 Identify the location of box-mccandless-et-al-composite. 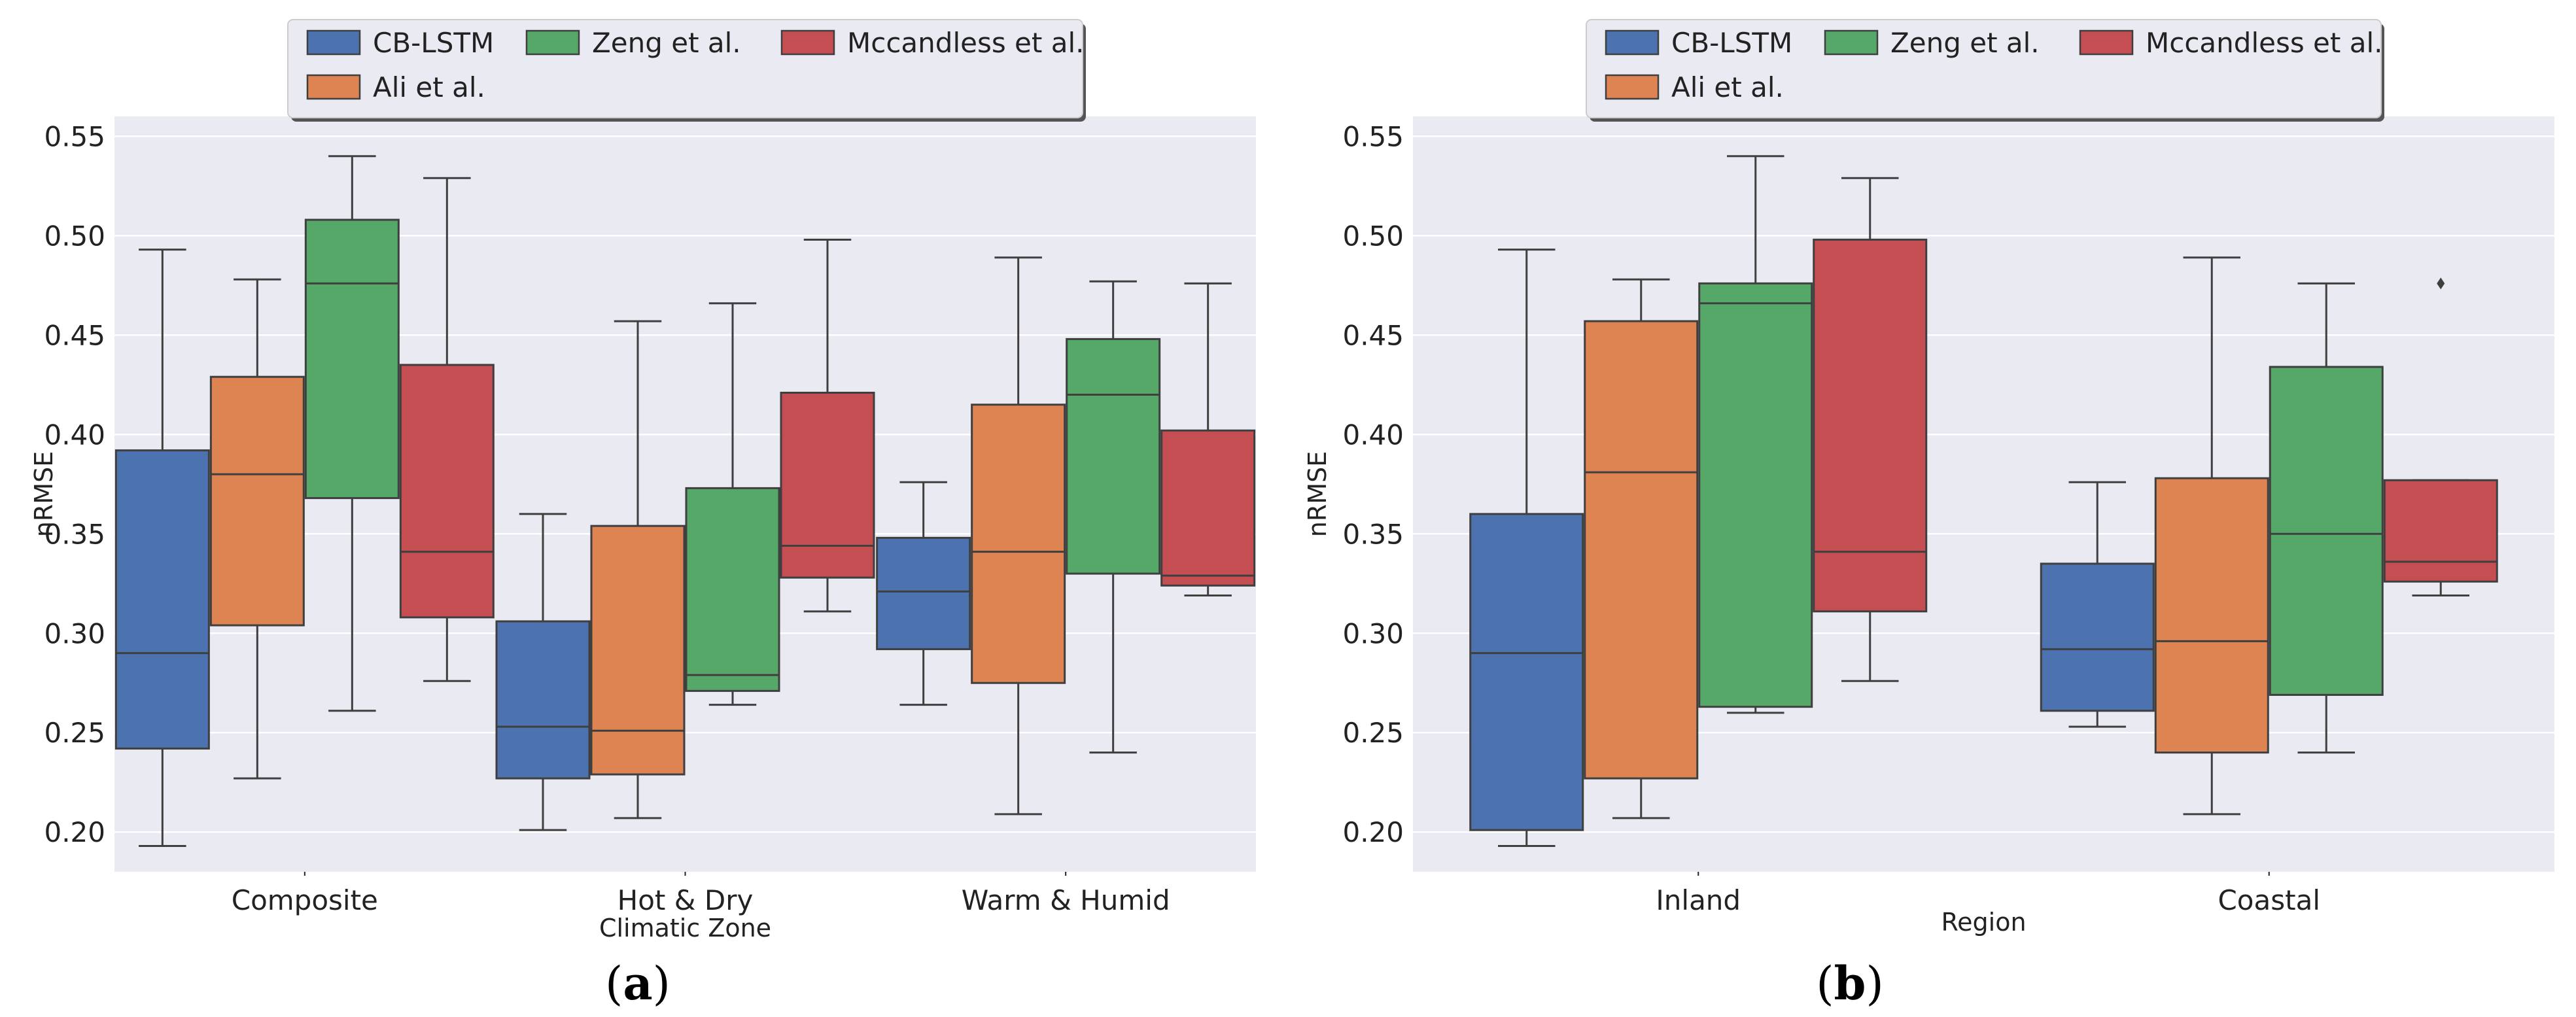
(447, 429).